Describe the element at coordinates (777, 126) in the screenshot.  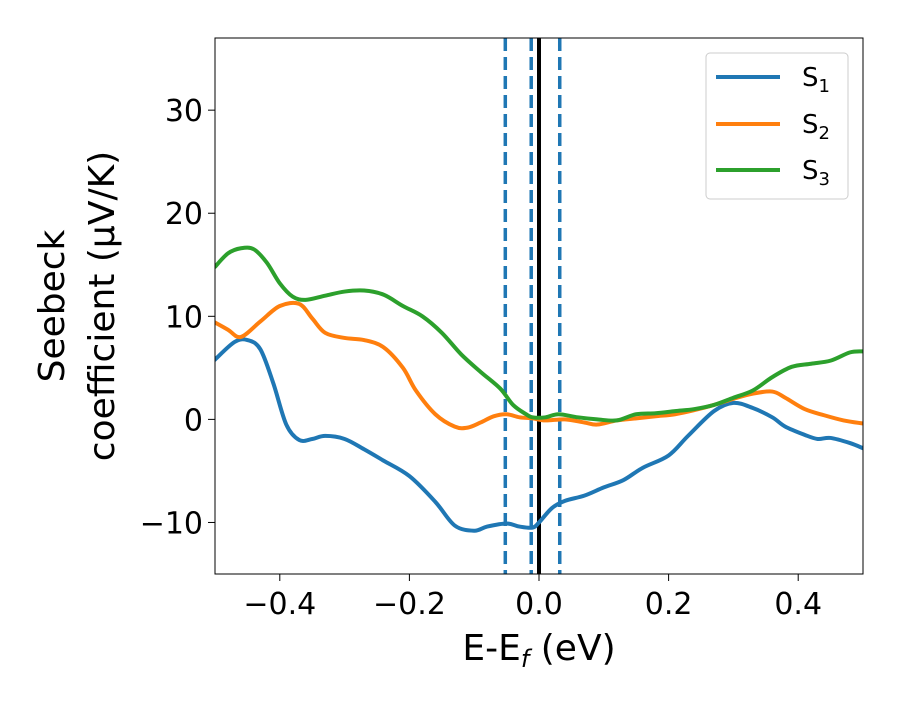
I see `legend: S1 S2 S3` at that location.